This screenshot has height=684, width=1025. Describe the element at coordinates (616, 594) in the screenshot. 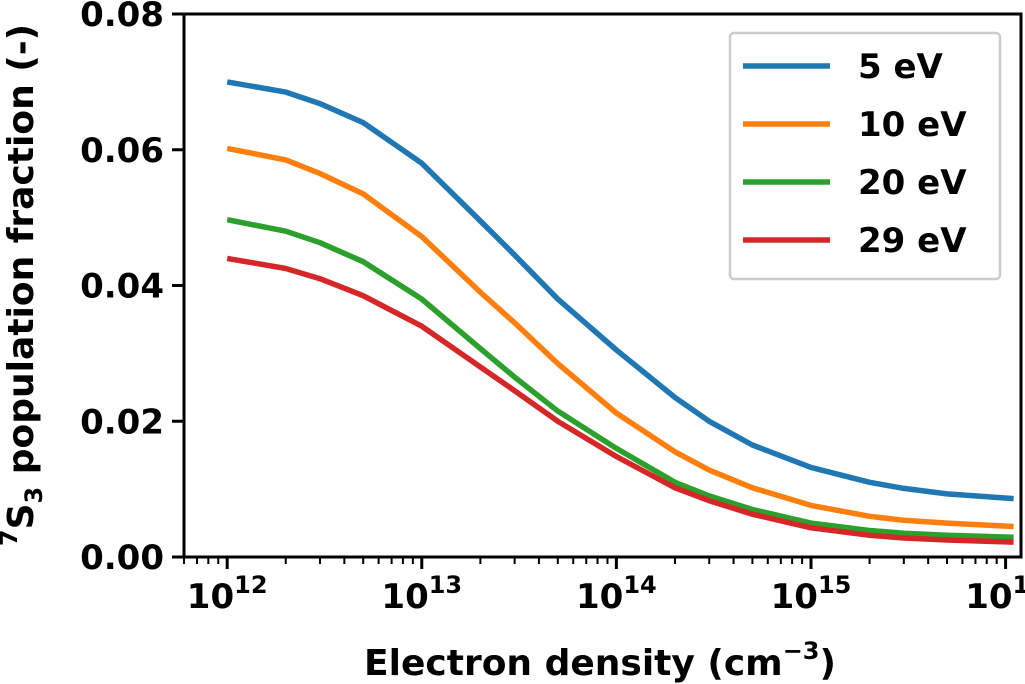

I see `x-tick-label: 1014` at that location.